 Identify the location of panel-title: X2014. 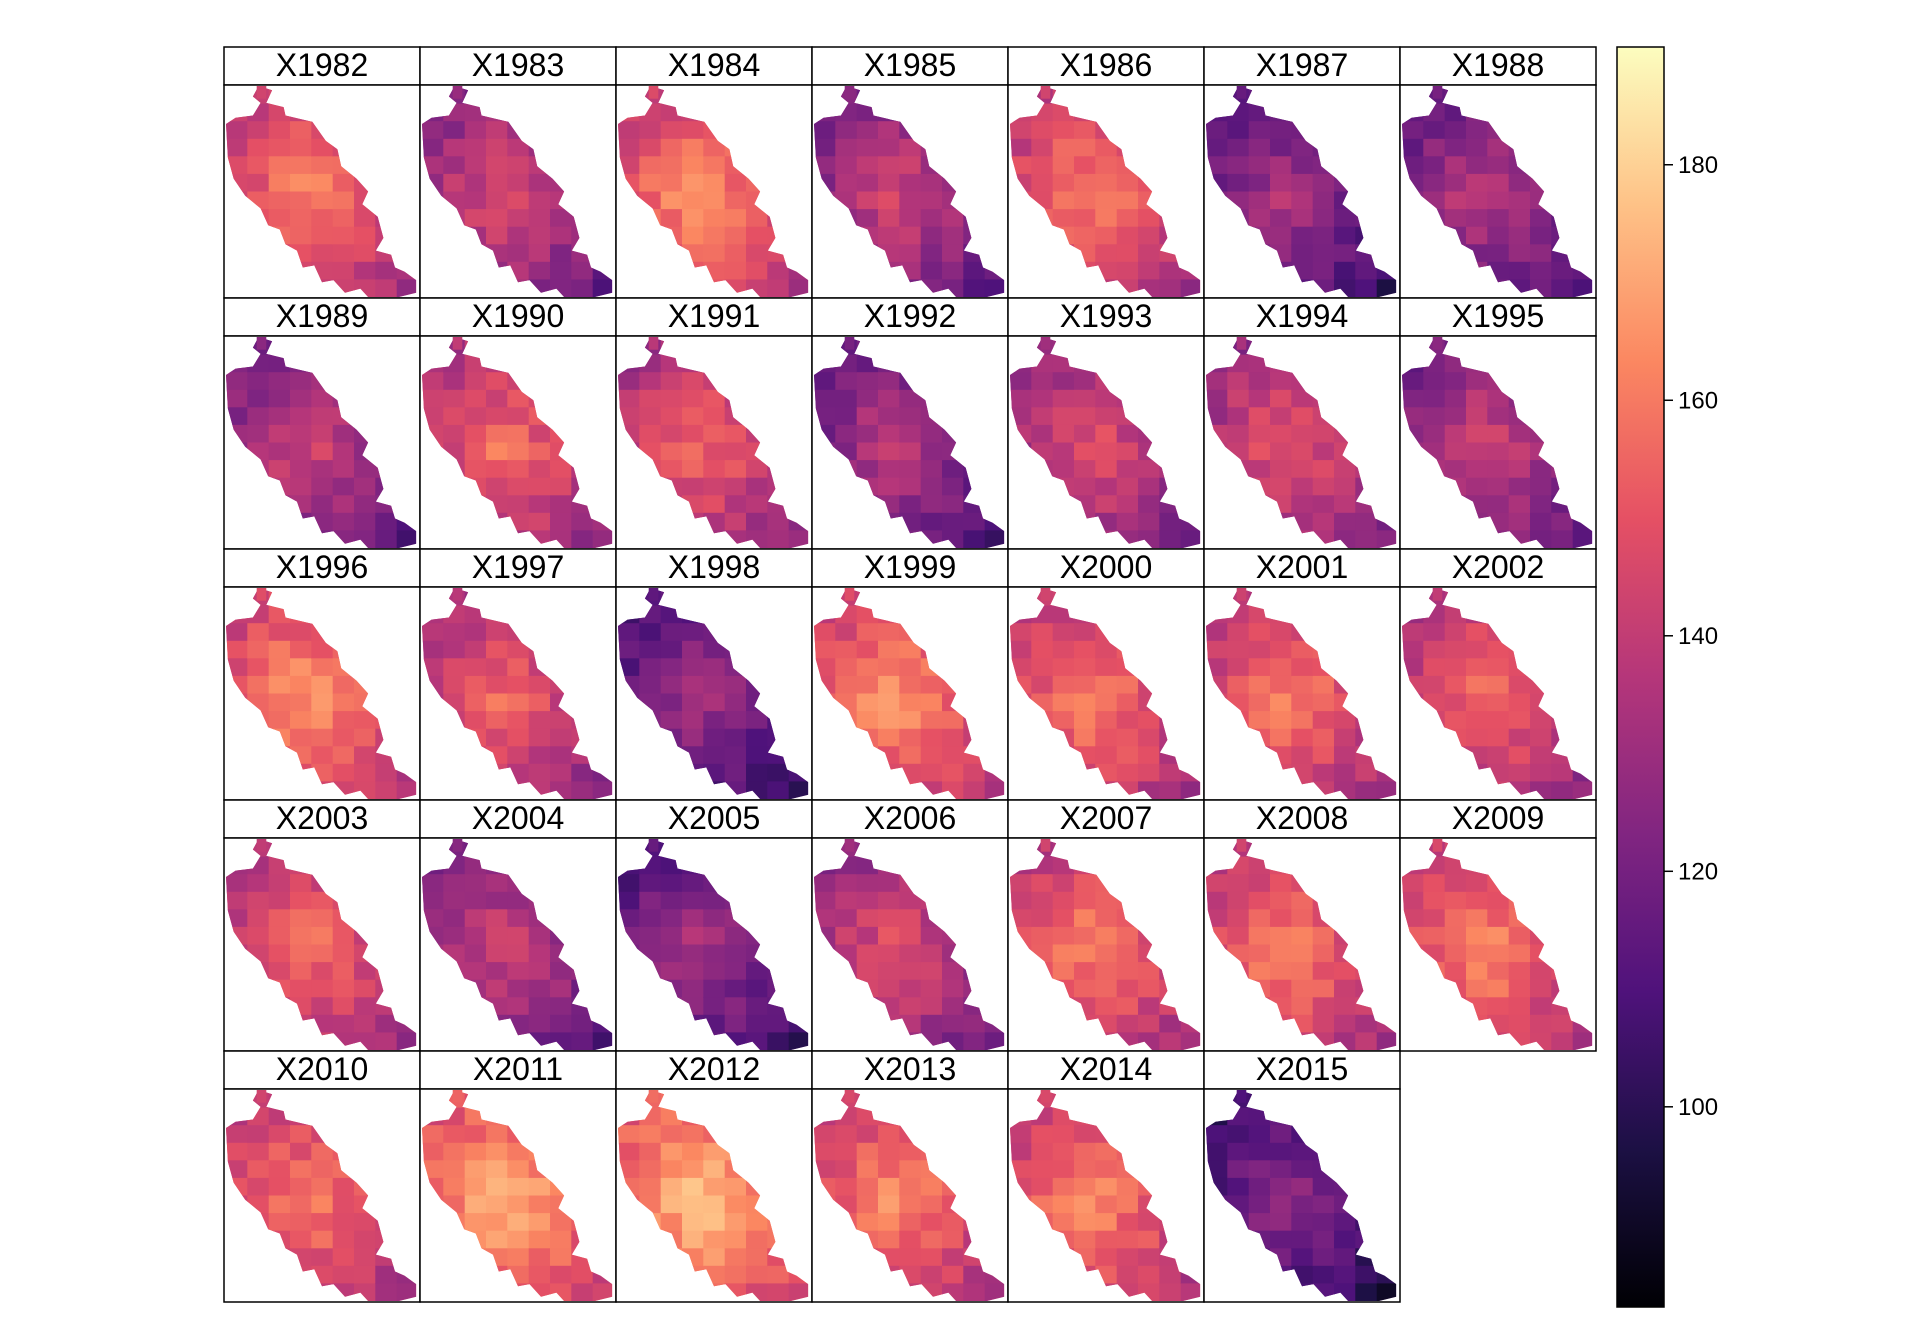
(1106, 1069).